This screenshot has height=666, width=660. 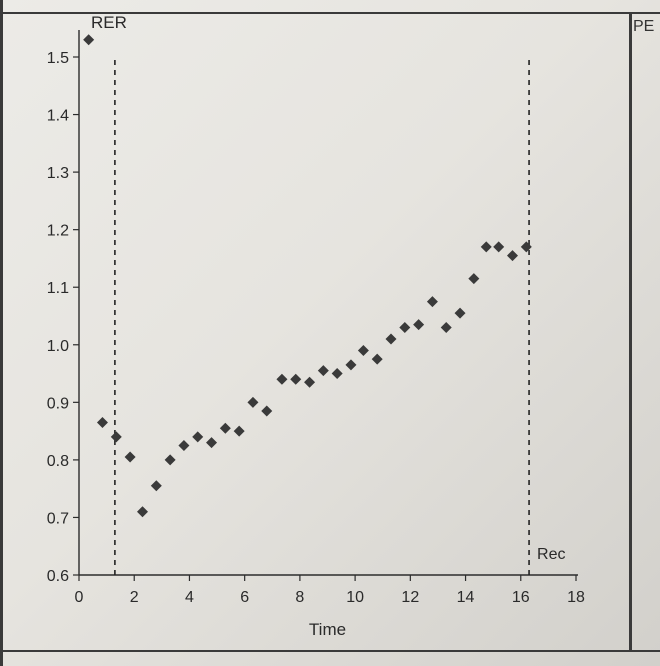 What do you see at coordinates (630, 332) in the screenshot?
I see `table-border-divider` at bounding box center [630, 332].